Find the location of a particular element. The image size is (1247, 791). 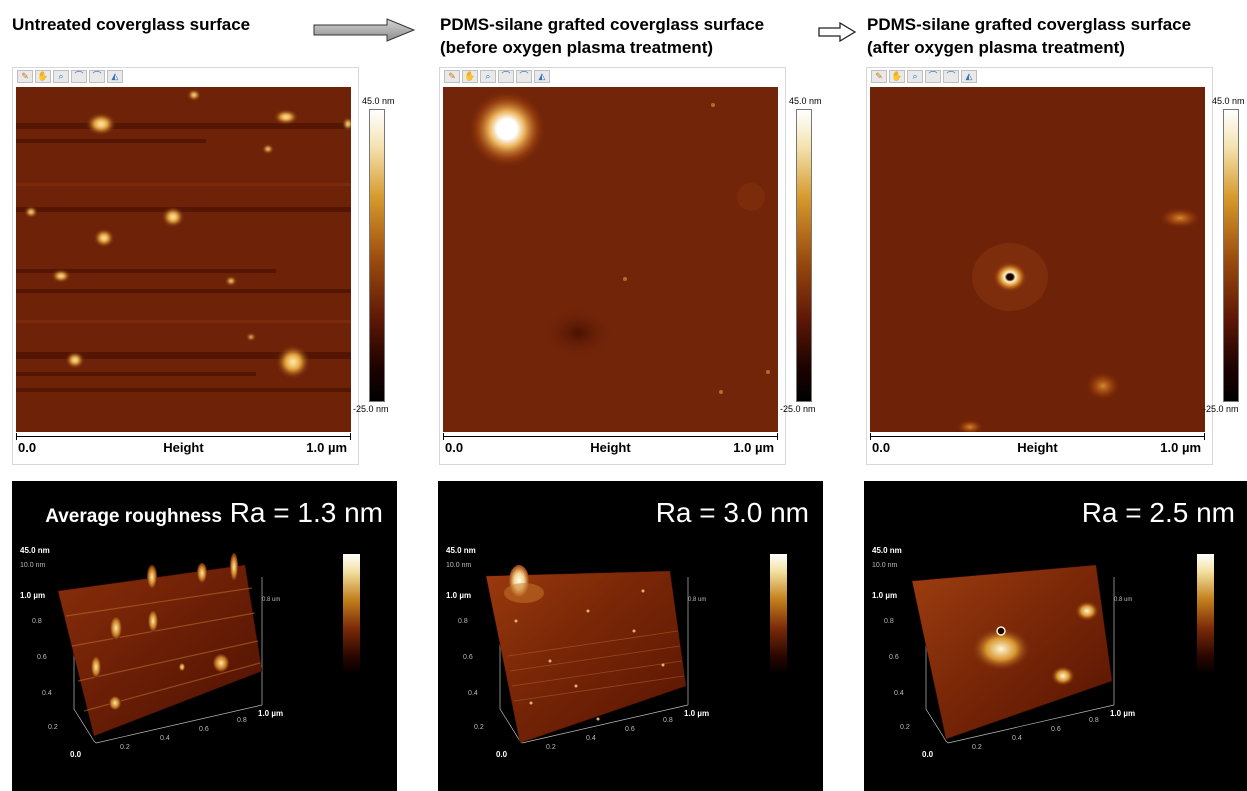

roughness-ra: Ra = 3.0 nm is located at coordinates (732, 512).